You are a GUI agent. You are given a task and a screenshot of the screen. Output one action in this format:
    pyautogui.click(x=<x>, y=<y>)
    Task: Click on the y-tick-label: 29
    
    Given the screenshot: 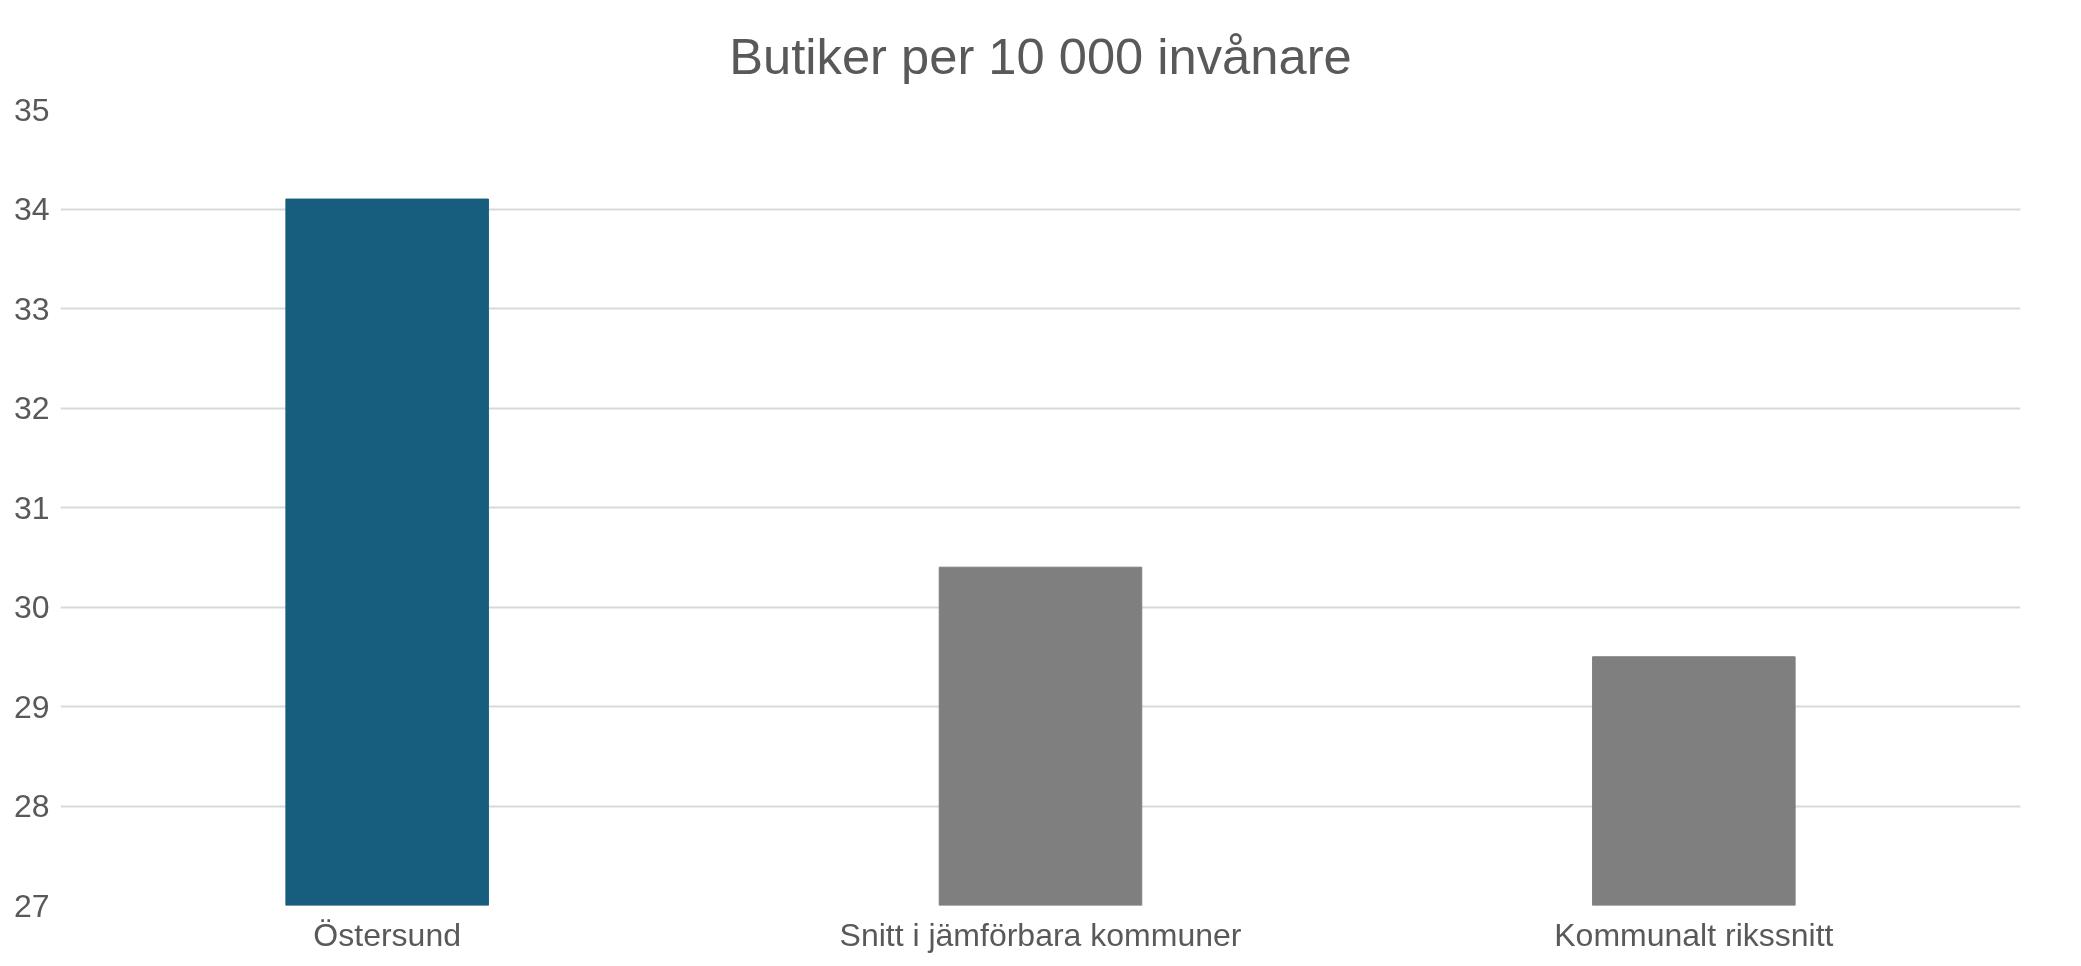 What is the action you would take?
    pyautogui.click(x=31, y=706)
    